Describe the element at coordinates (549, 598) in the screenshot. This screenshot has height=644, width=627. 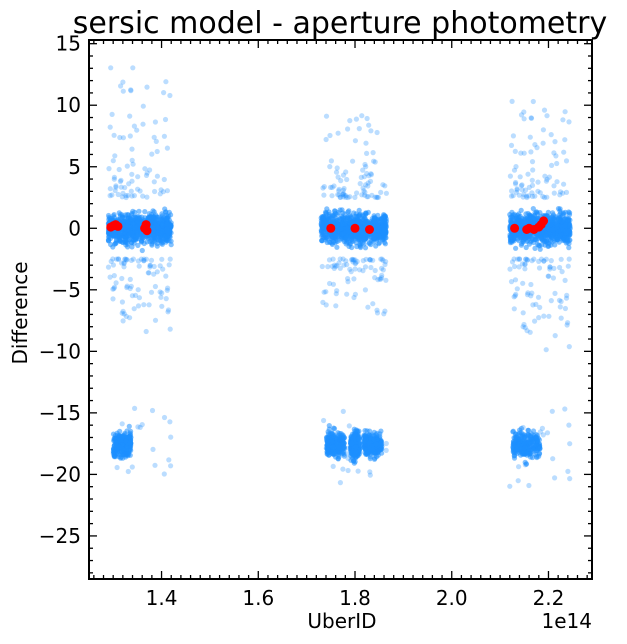
I see `x-tick-label: 2.2` at that location.